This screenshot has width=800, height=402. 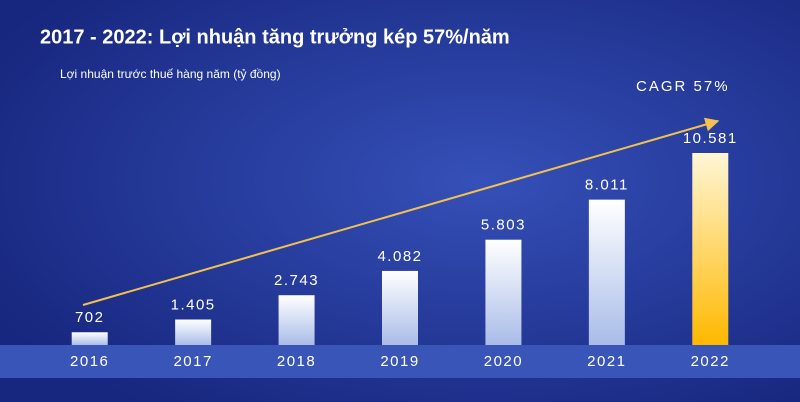 I want to click on x-tick-label: 2016, so click(x=89, y=361).